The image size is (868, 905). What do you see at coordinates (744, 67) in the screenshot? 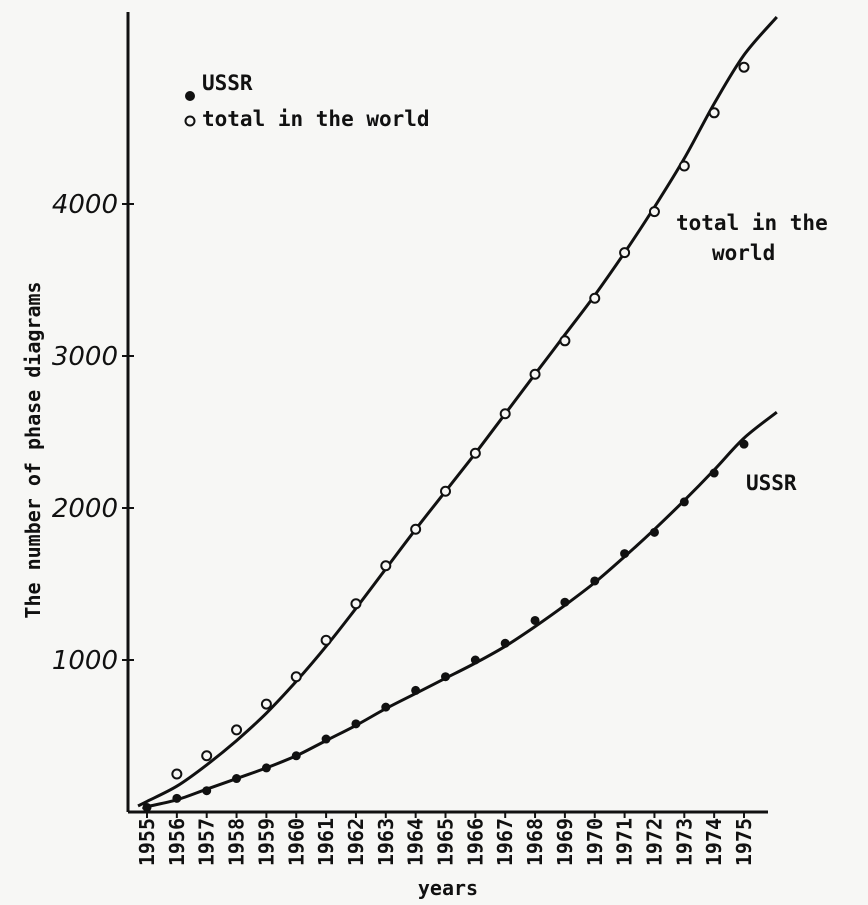
I see `point-world-1975` at bounding box center [744, 67].